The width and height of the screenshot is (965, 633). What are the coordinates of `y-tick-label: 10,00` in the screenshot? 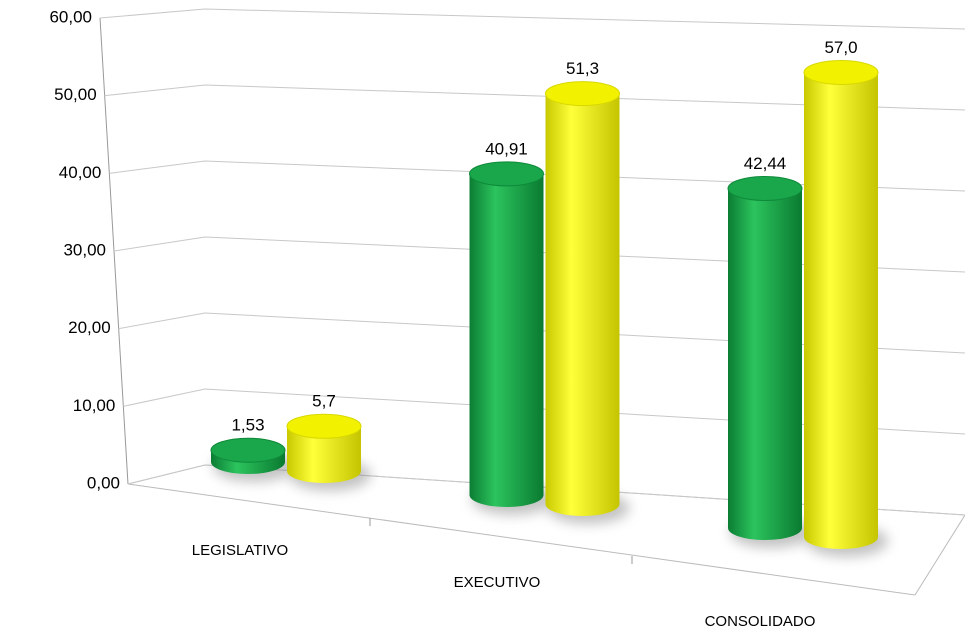 It's located at (94, 405).